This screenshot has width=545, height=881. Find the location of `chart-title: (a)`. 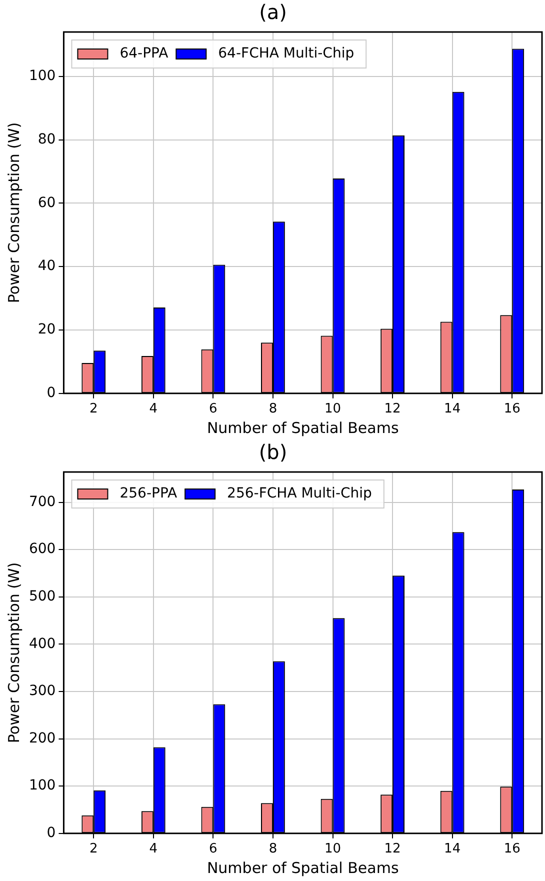

chart-title: (a) is located at coordinates (273, 12).